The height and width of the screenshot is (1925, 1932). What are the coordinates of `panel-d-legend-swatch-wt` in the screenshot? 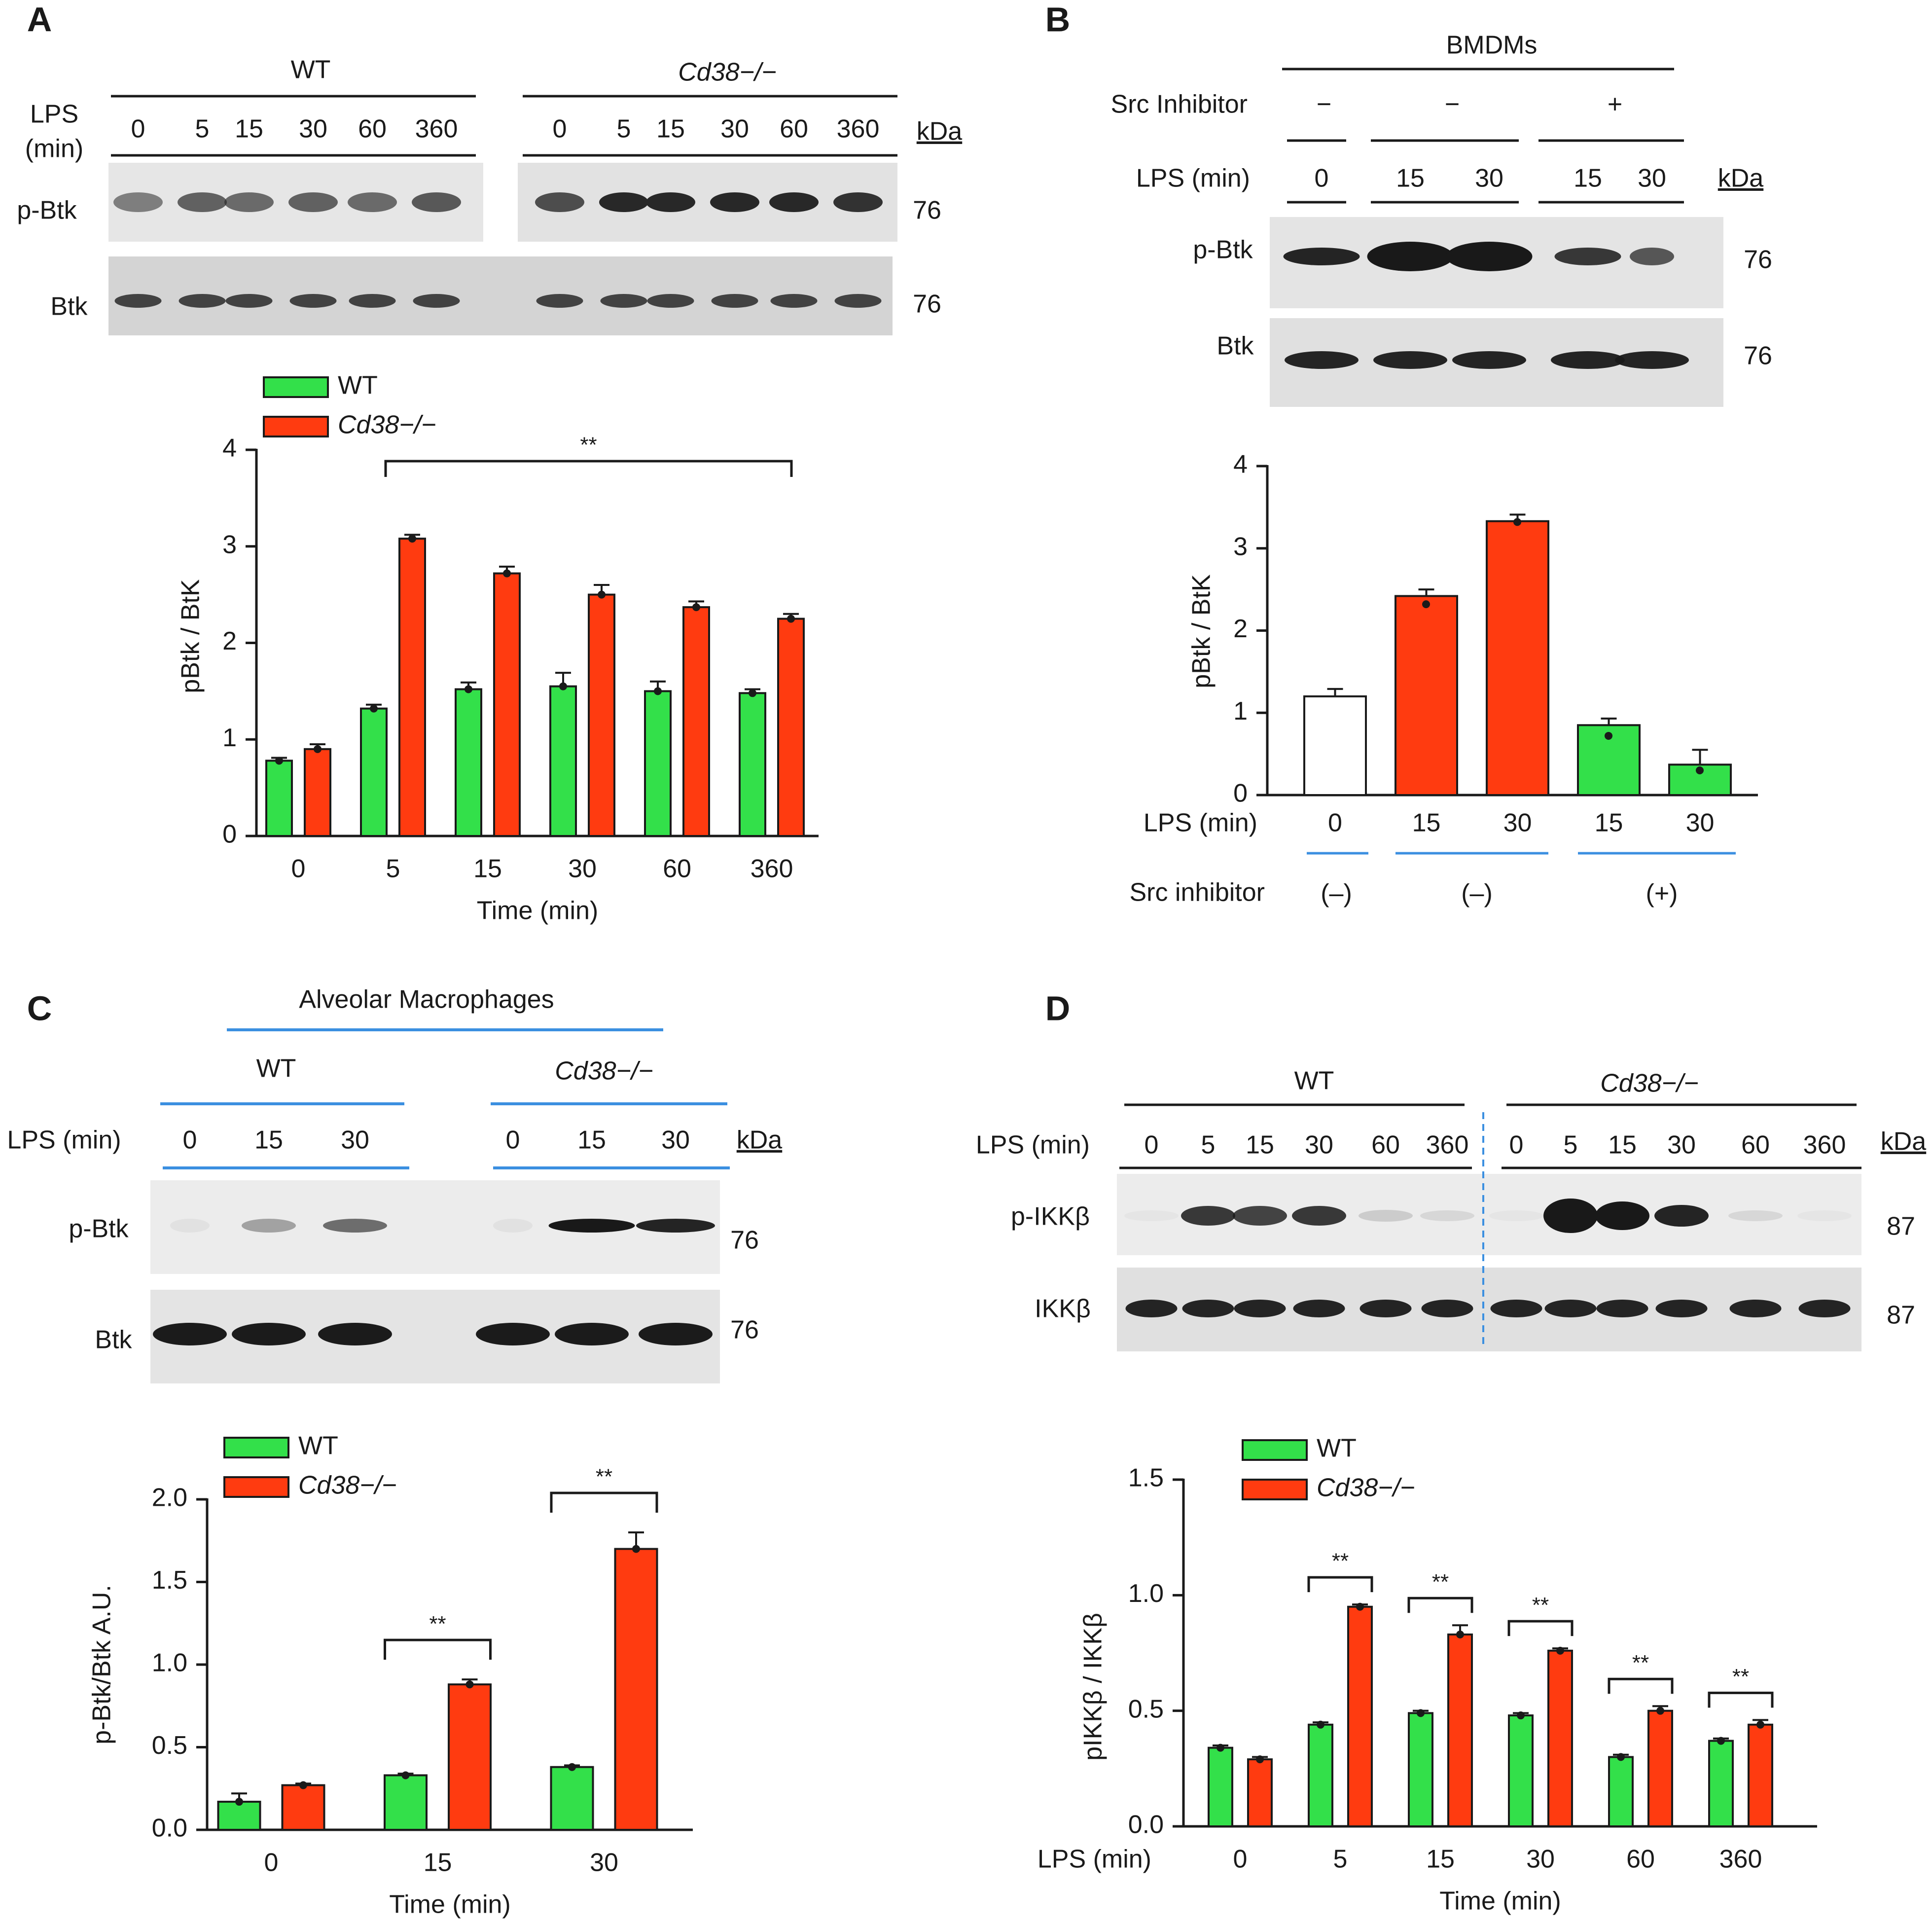 It's located at (1275, 1450).